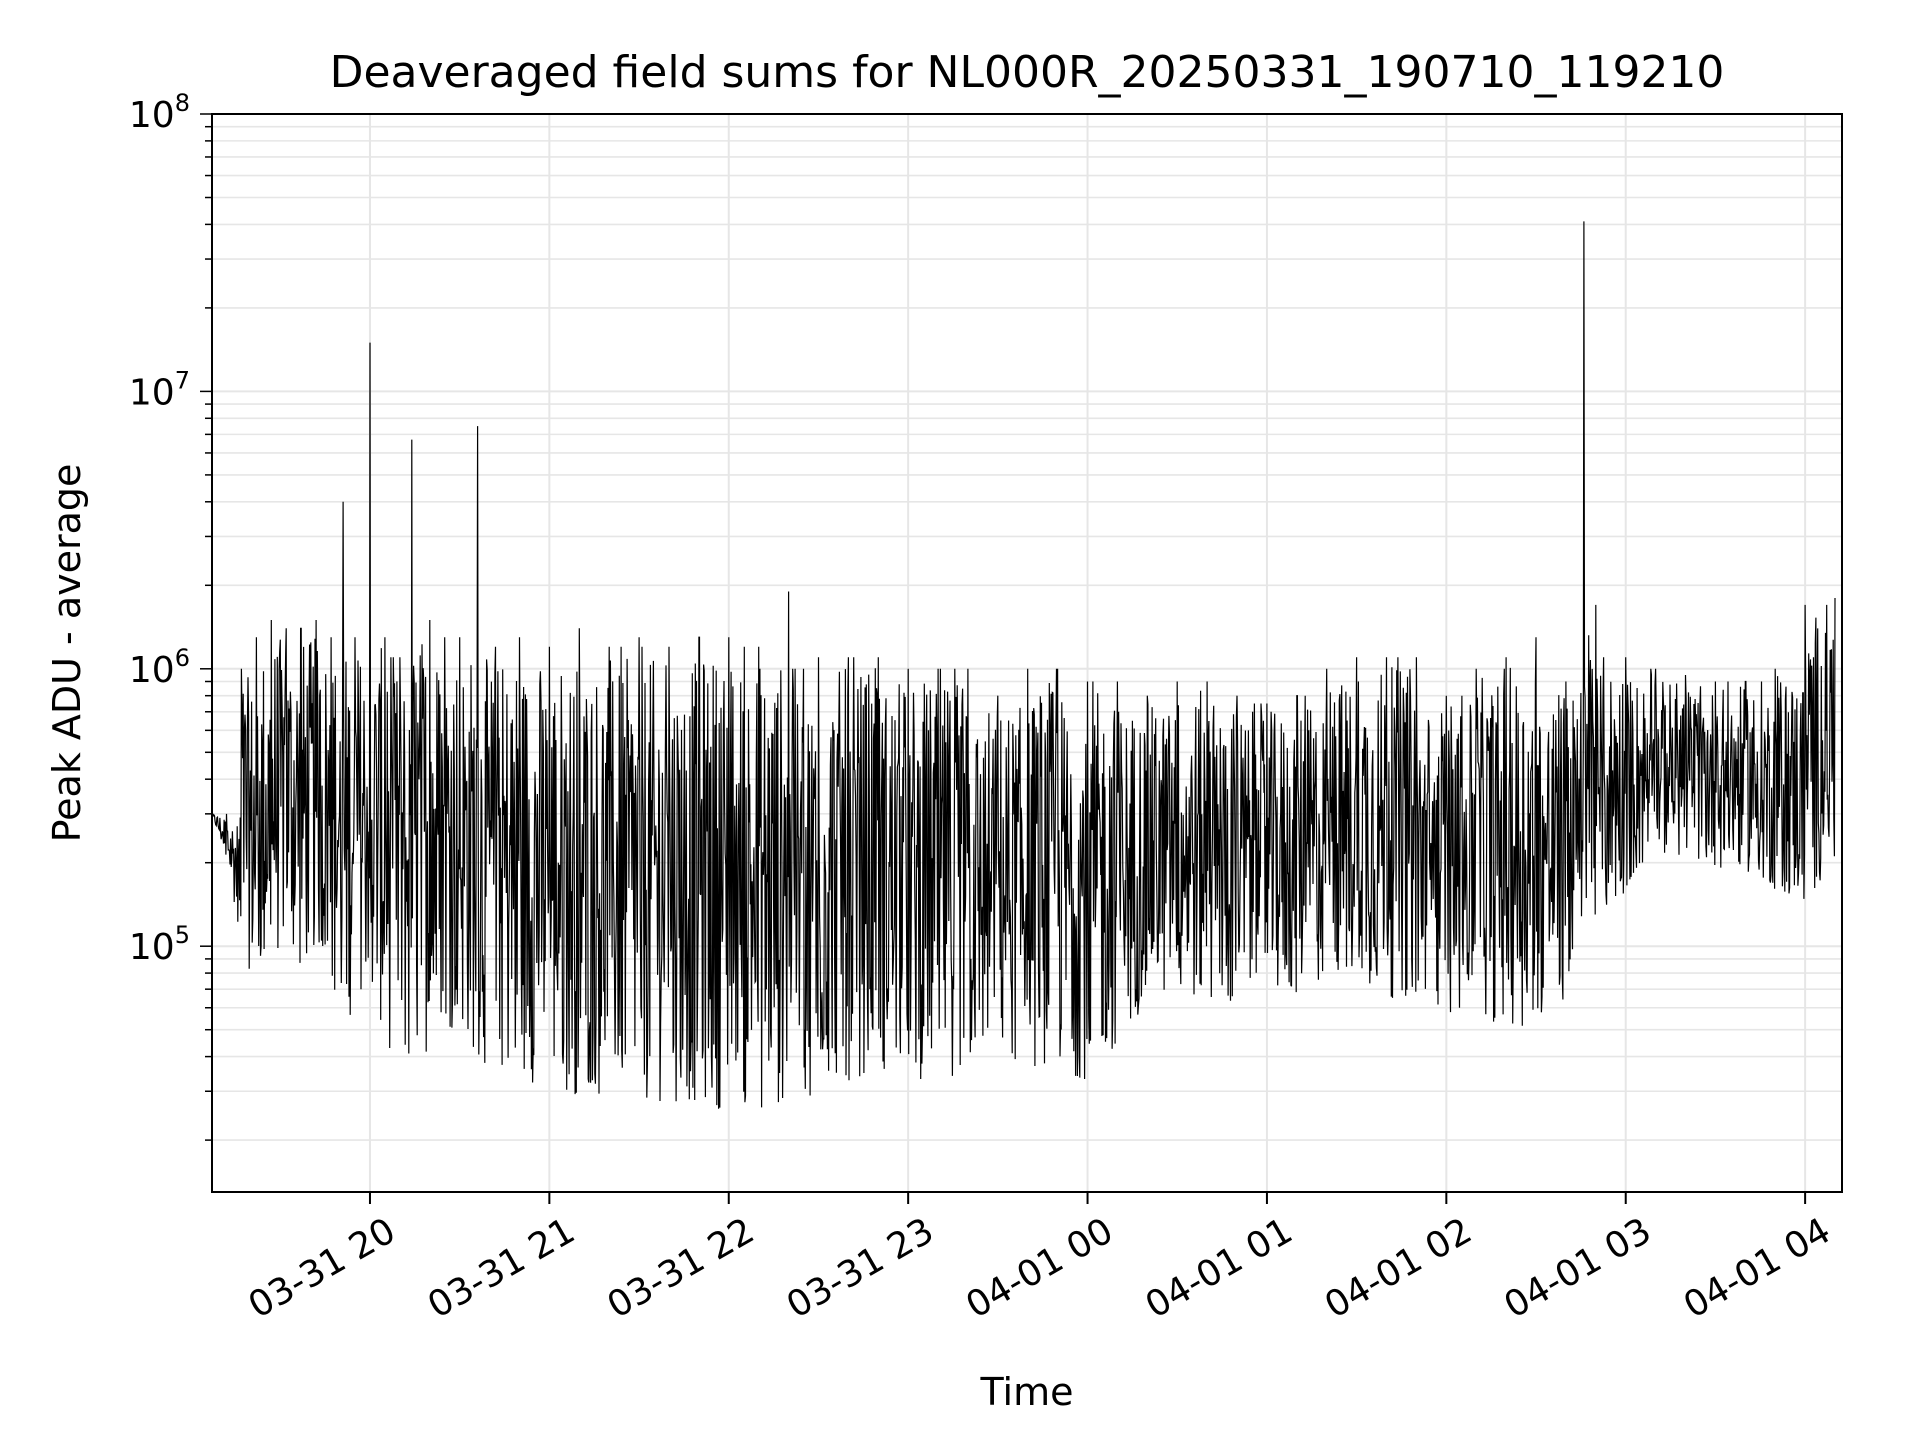 Image resolution: width=1920 pixels, height=1445 pixels. I want to click on y-tick-label: 10⁶, so click(159, 667).